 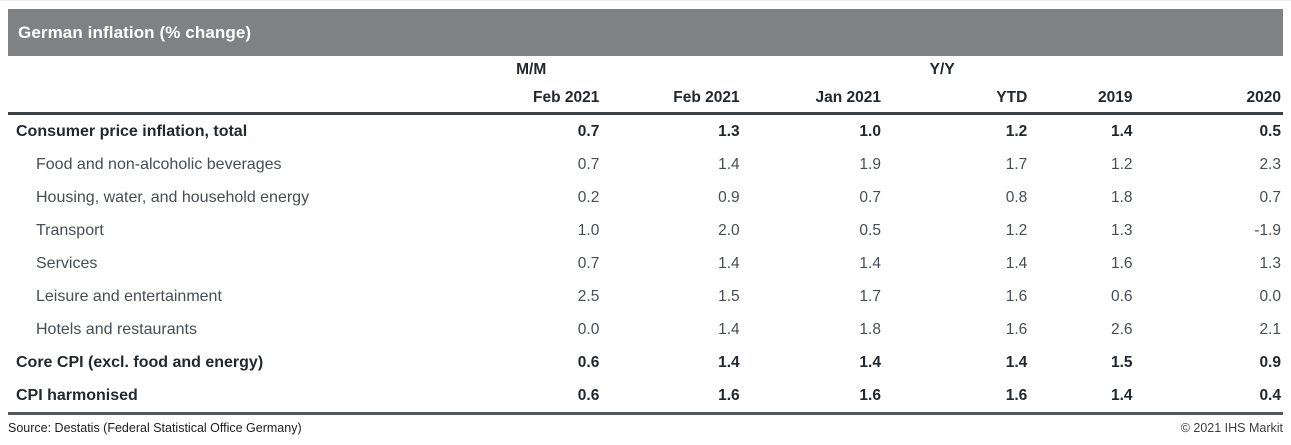 What do you see at coordinates (870, 164) in the screenshot?
I see `cell-value: 1.9` at bounding box center [870, 164].